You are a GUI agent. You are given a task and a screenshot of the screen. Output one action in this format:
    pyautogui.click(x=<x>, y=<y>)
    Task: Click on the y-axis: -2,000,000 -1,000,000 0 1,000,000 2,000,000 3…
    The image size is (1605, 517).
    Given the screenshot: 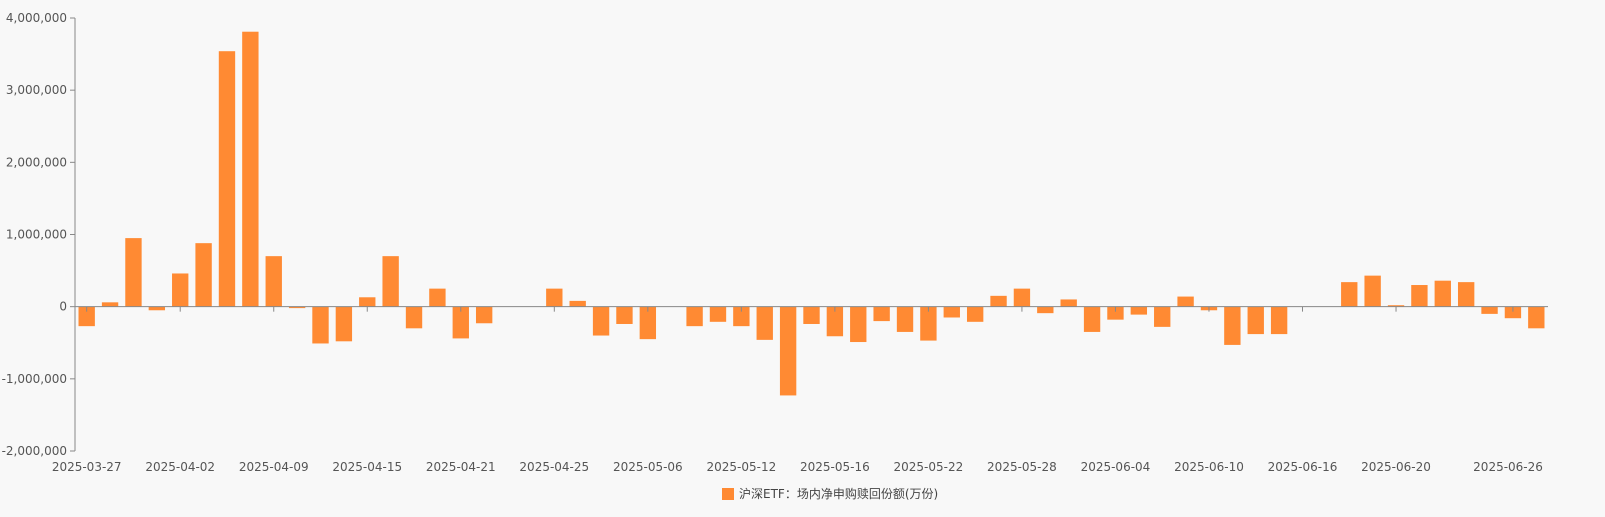 What is the action you would take?
    pyautogui.click(x=39, y=234)
    